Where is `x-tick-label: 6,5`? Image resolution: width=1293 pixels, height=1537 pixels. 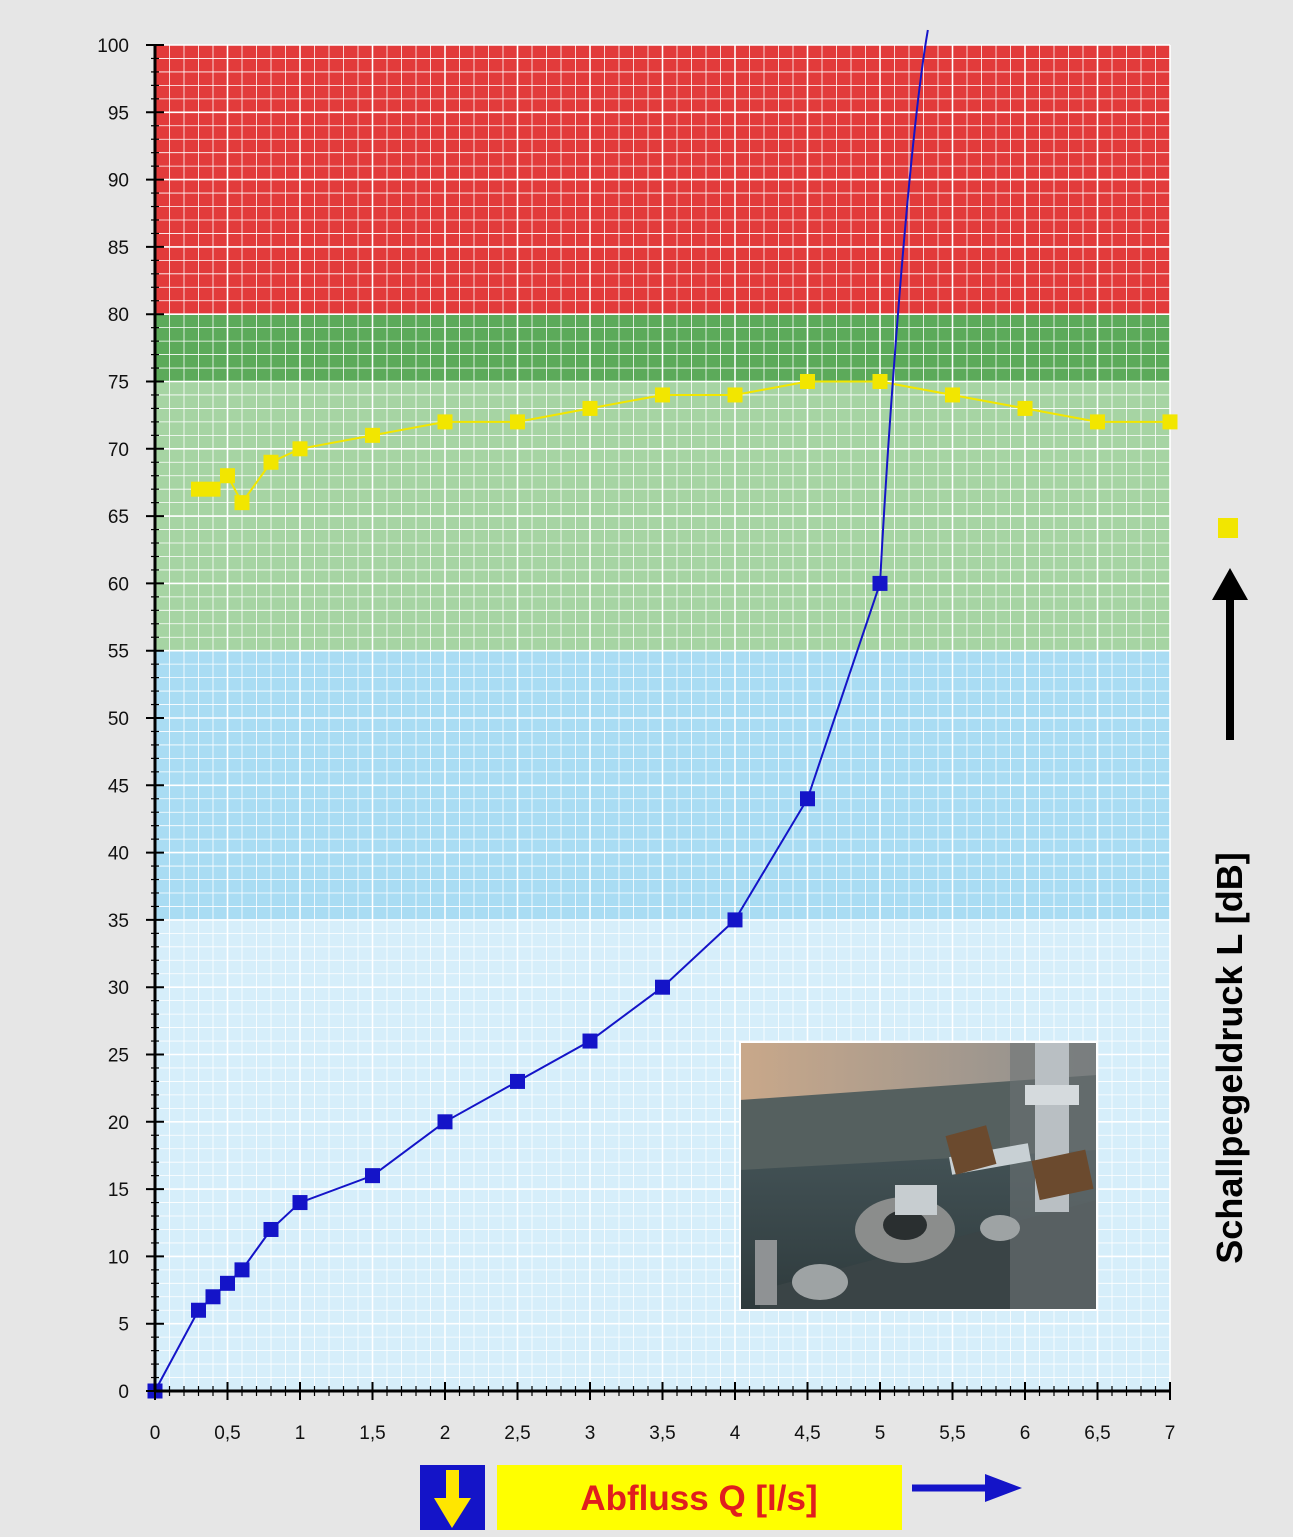
x-tick-label: 6,5 is located at coordinates (1097, 1433).